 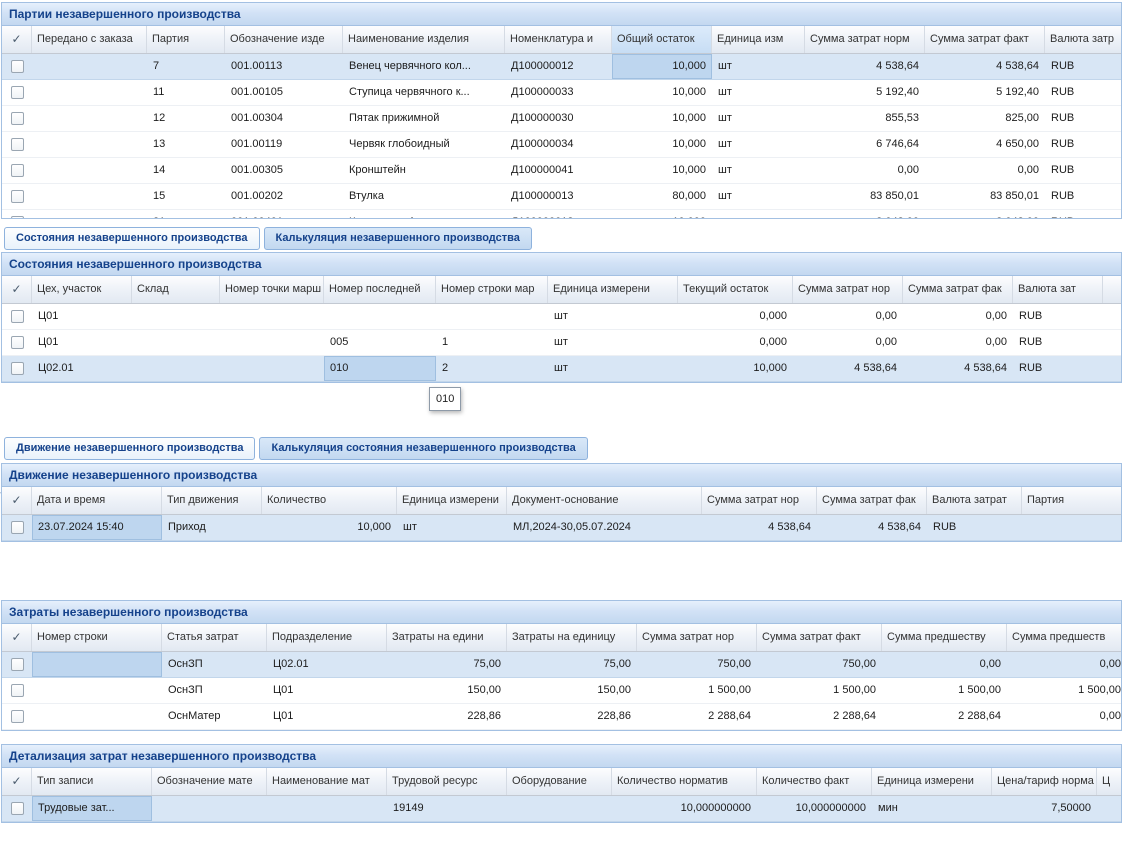 I want to click on cell: 2 288,64, so click(x=729, y=716).